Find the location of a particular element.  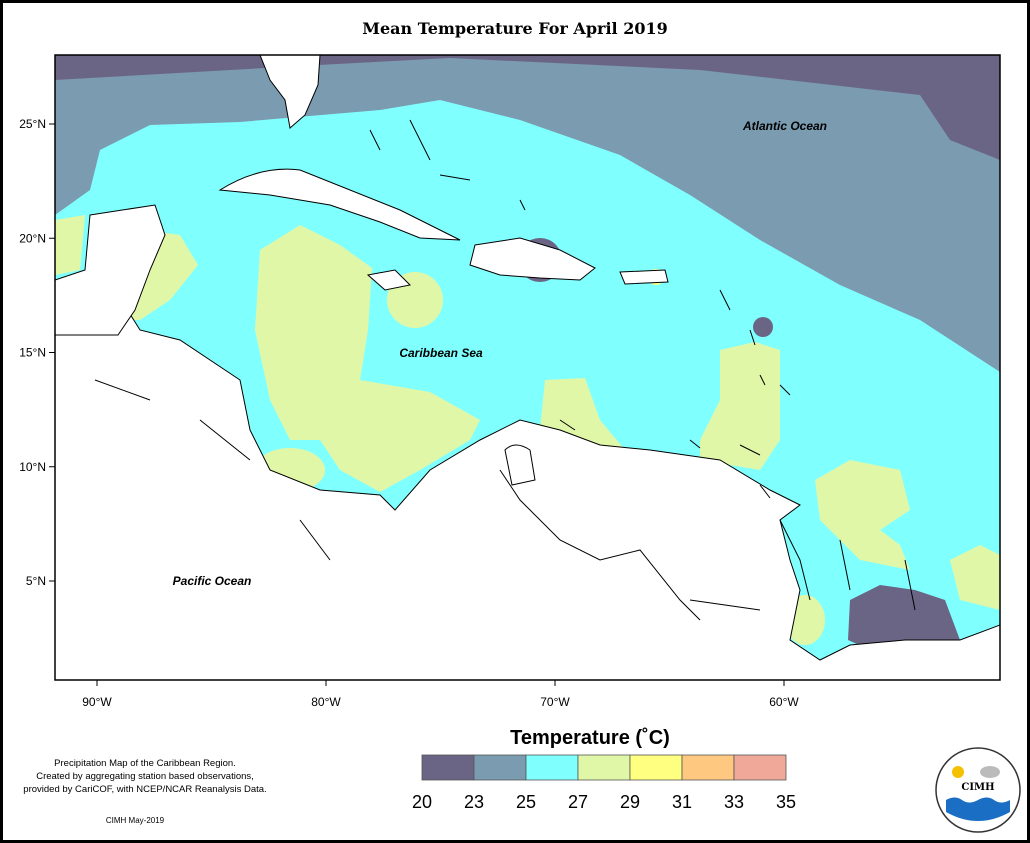

ocean-label: Caribbean Sea is located at coordinates (441, 353).